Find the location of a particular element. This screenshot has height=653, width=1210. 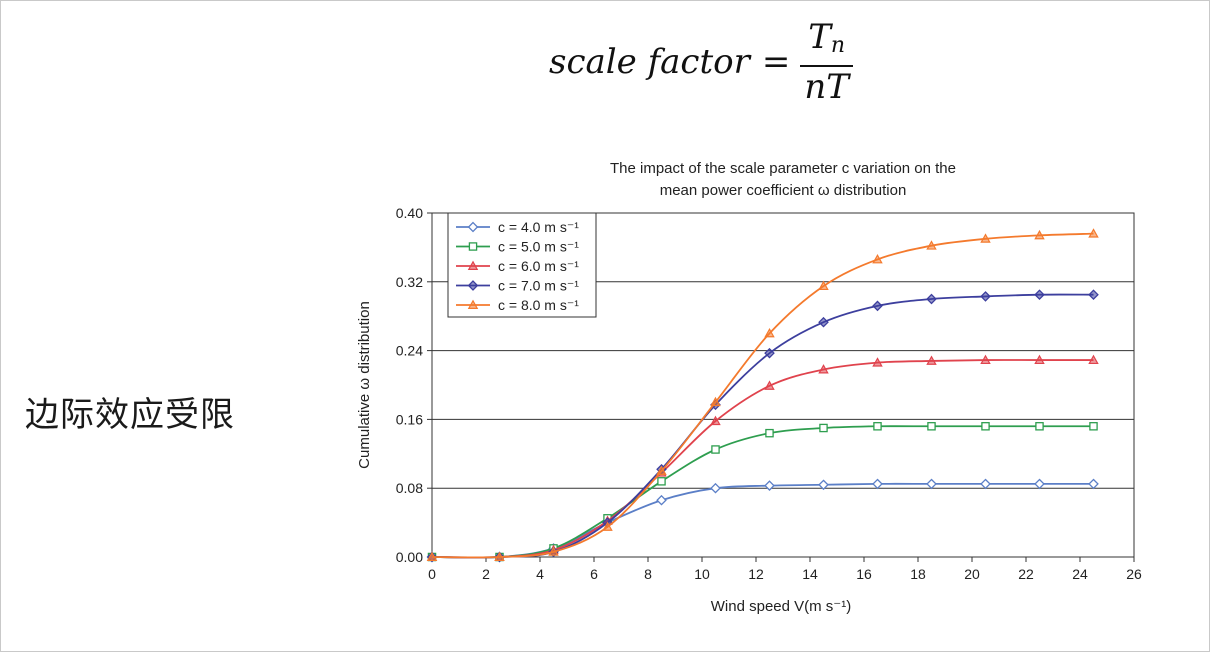

formula-fraction: Tn nT is located at coordinates (826, 62).